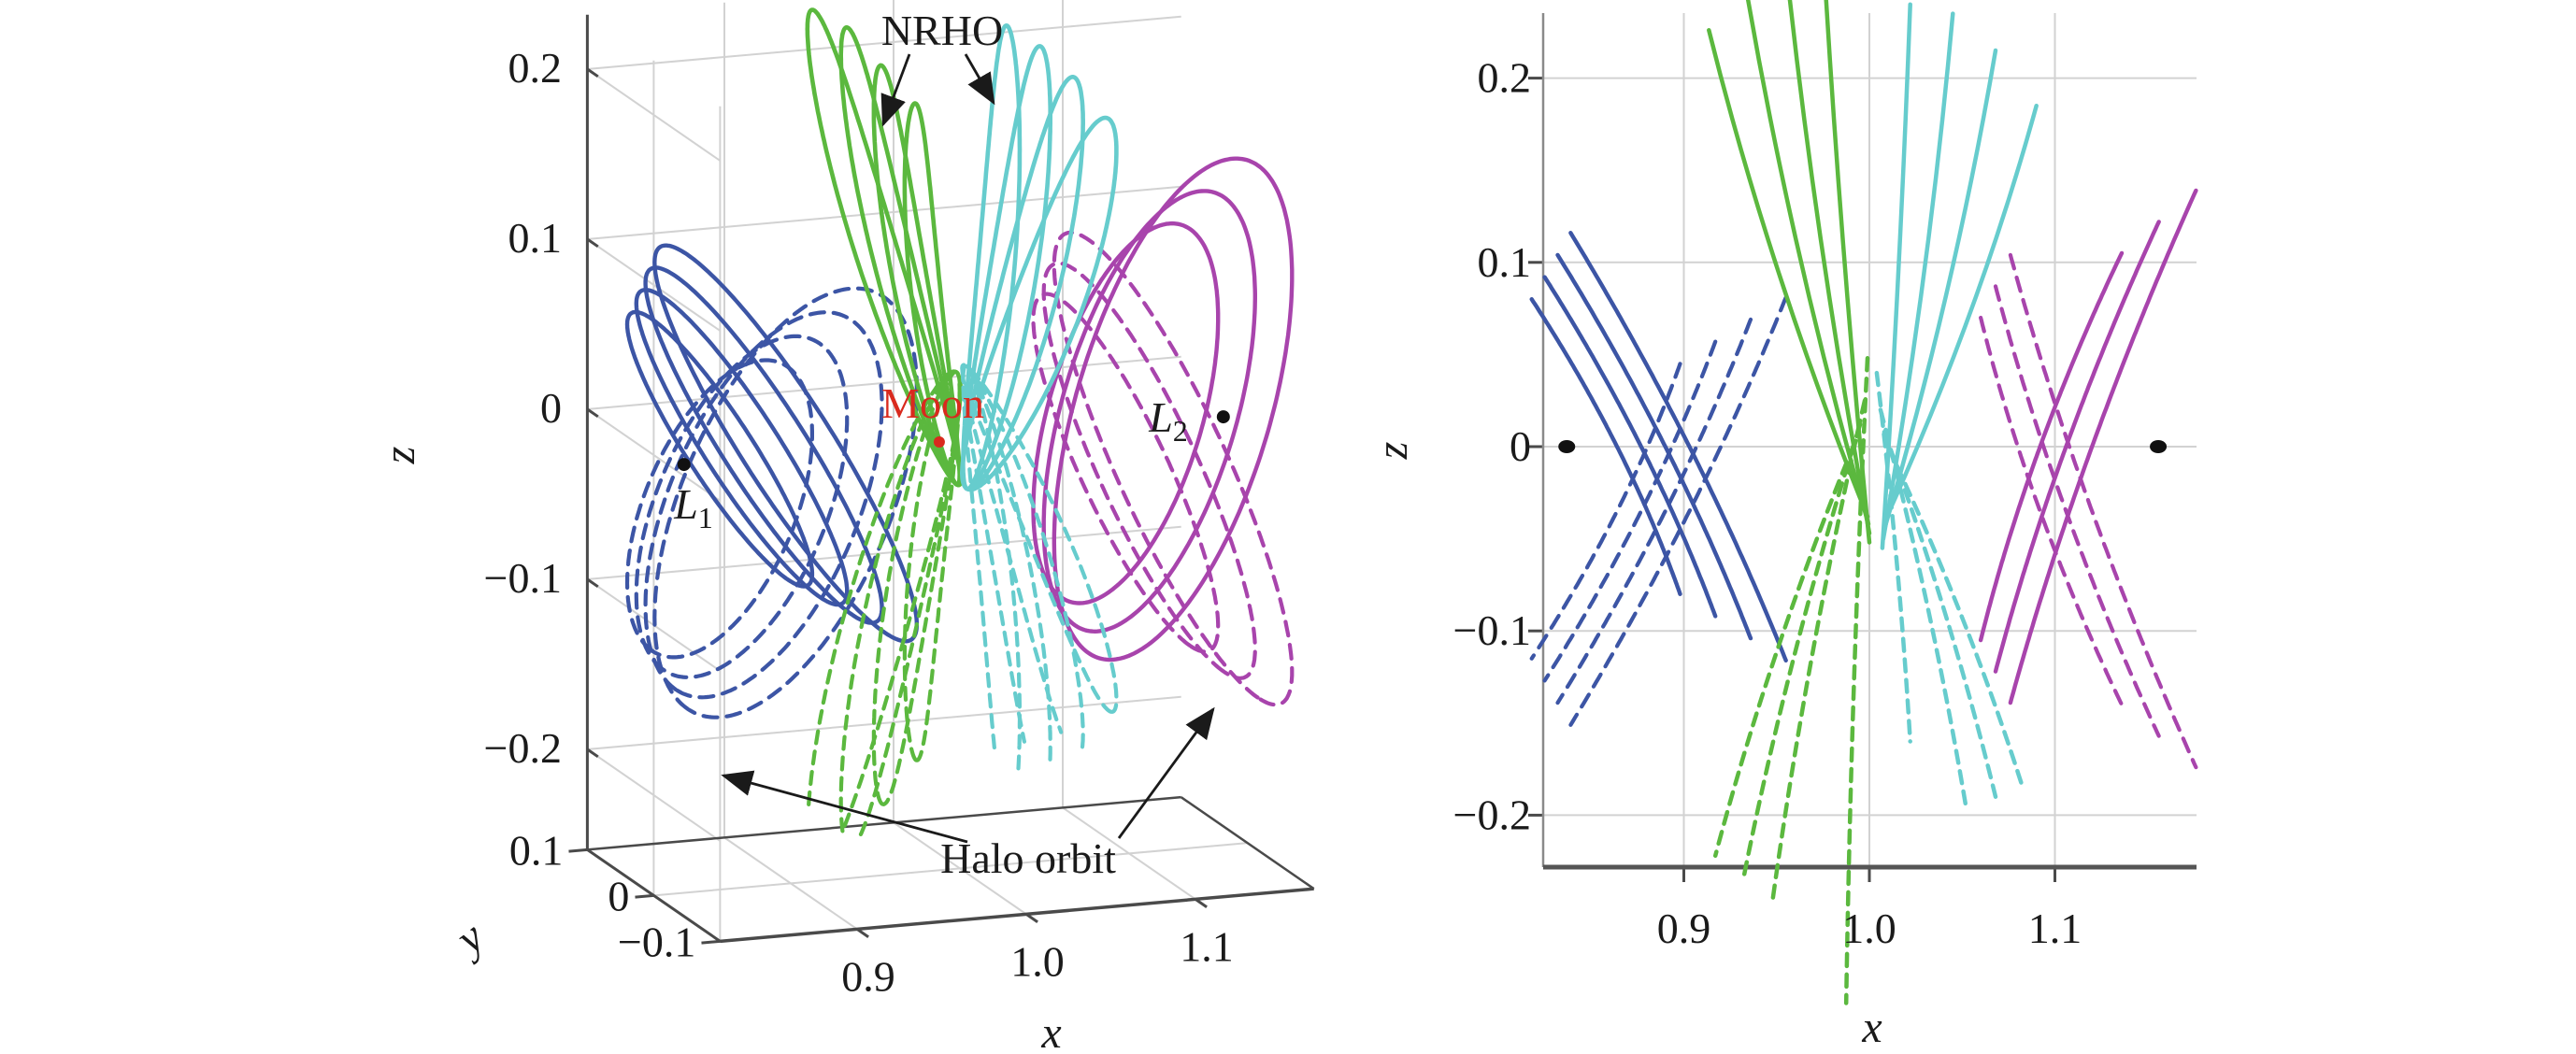 The width and height of the screenshot is (2576, 1054). Describe the element at coordinates (1520, 446) in the screenshot. I see `right-z-tick-label: 0` at that location.